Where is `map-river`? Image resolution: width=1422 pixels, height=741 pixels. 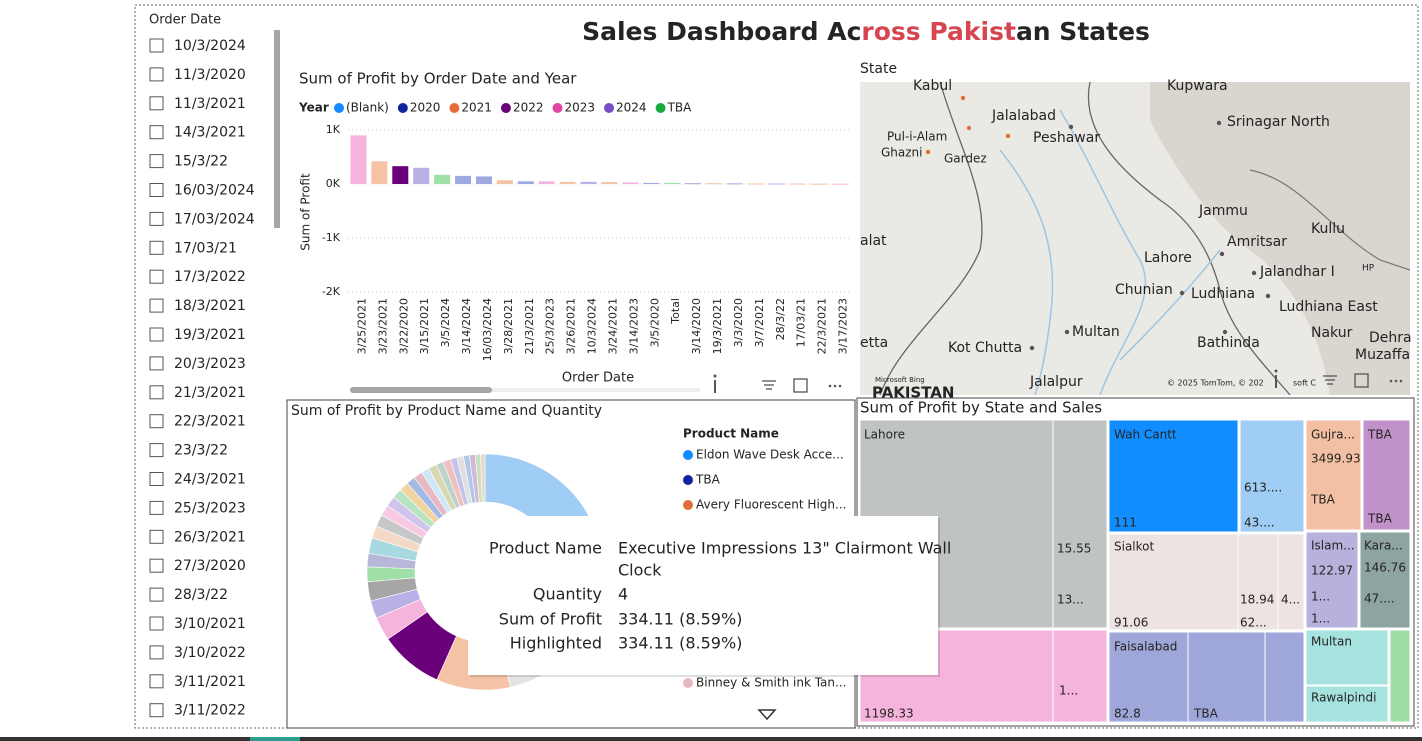
map-river is located at coordinates (1026, 272).